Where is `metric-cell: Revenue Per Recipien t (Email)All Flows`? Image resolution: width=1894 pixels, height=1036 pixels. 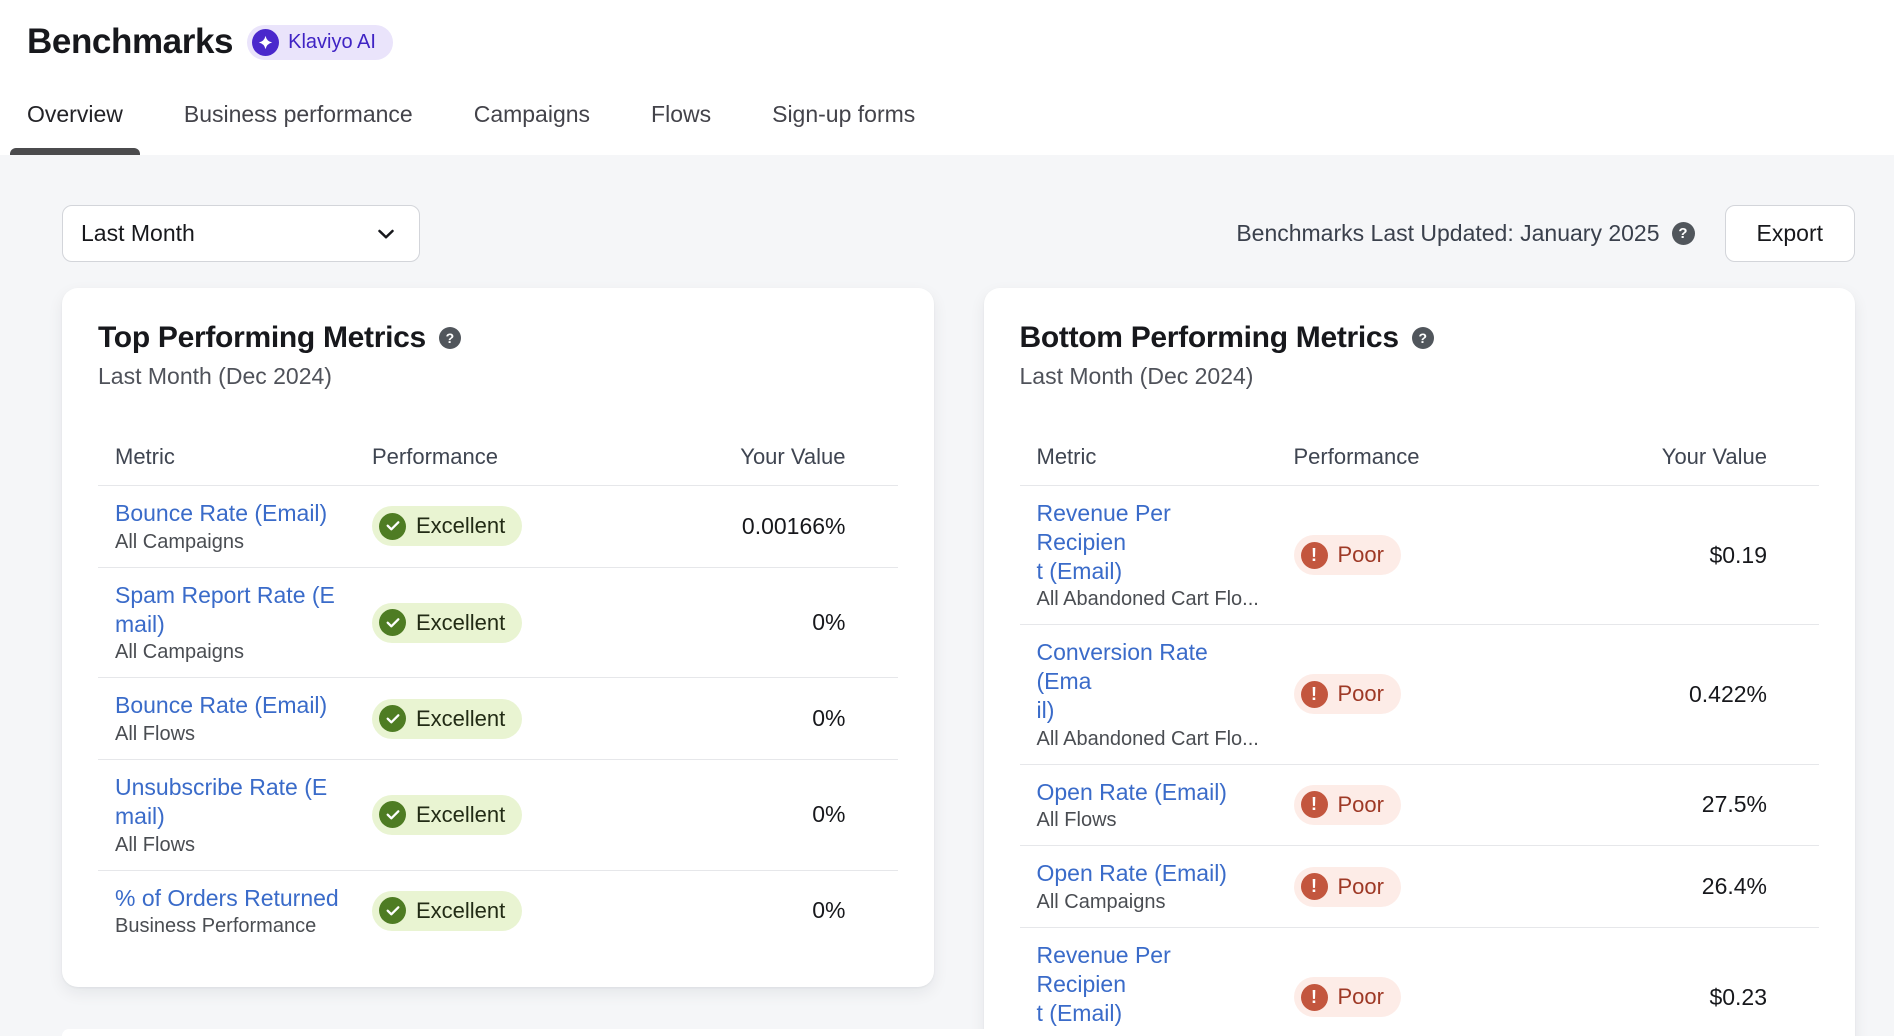
metric-cell: Revenue Per Recipien t (Email)All Flows is located at coordinates (1157, 988).